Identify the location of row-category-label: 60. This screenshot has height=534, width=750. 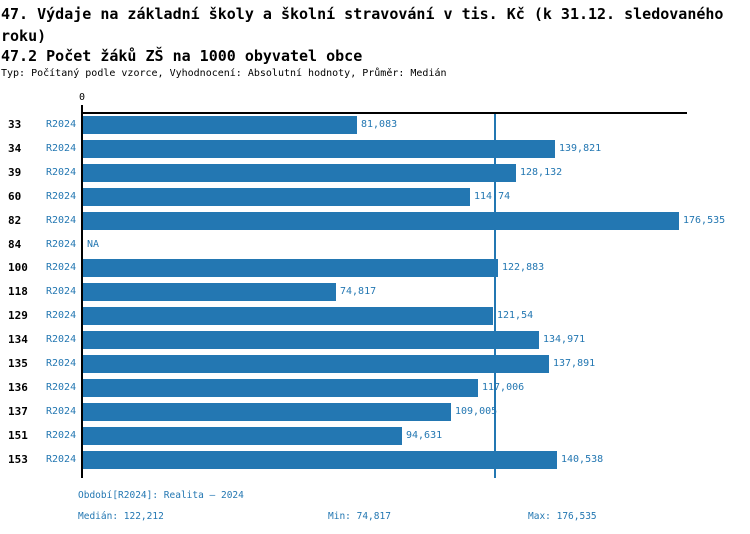
(15, 196).